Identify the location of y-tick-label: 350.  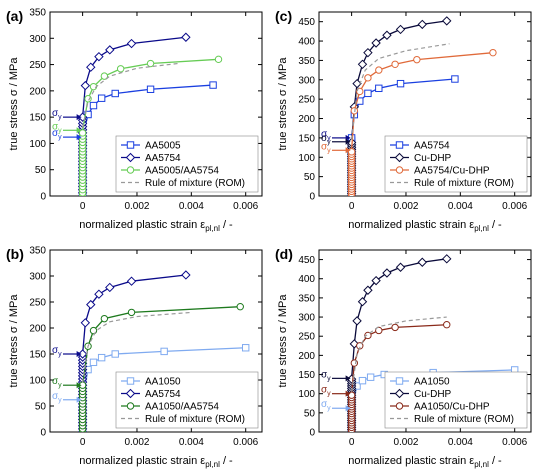
(37, 13).